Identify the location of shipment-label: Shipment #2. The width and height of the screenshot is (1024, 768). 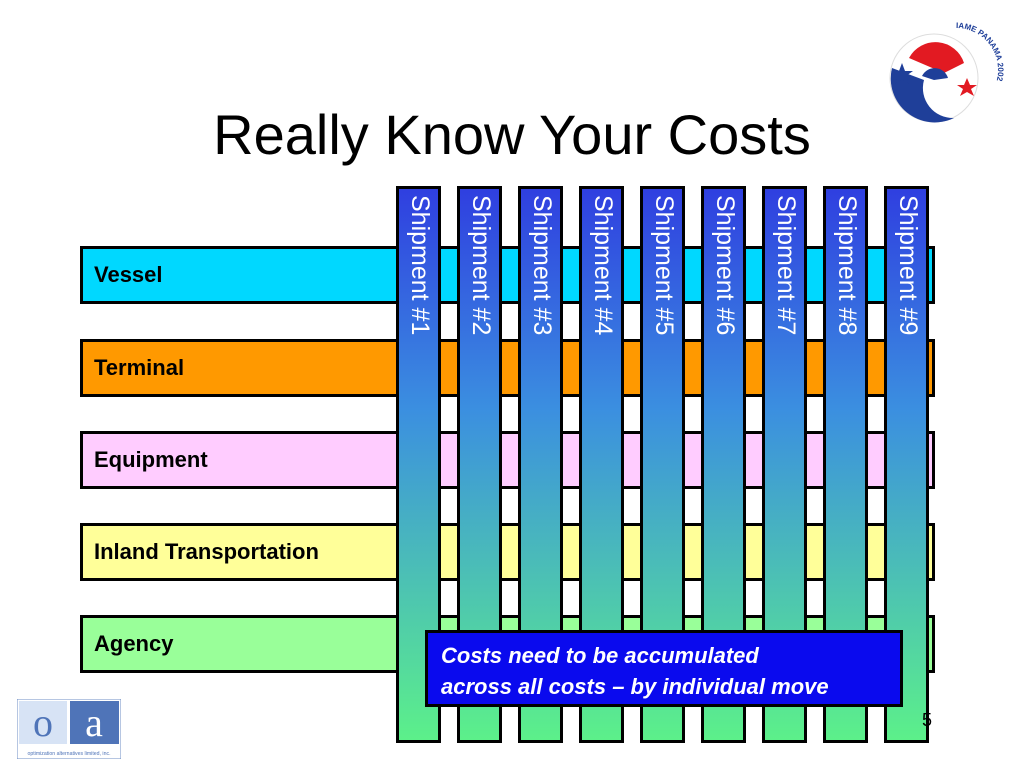
(481, 265).